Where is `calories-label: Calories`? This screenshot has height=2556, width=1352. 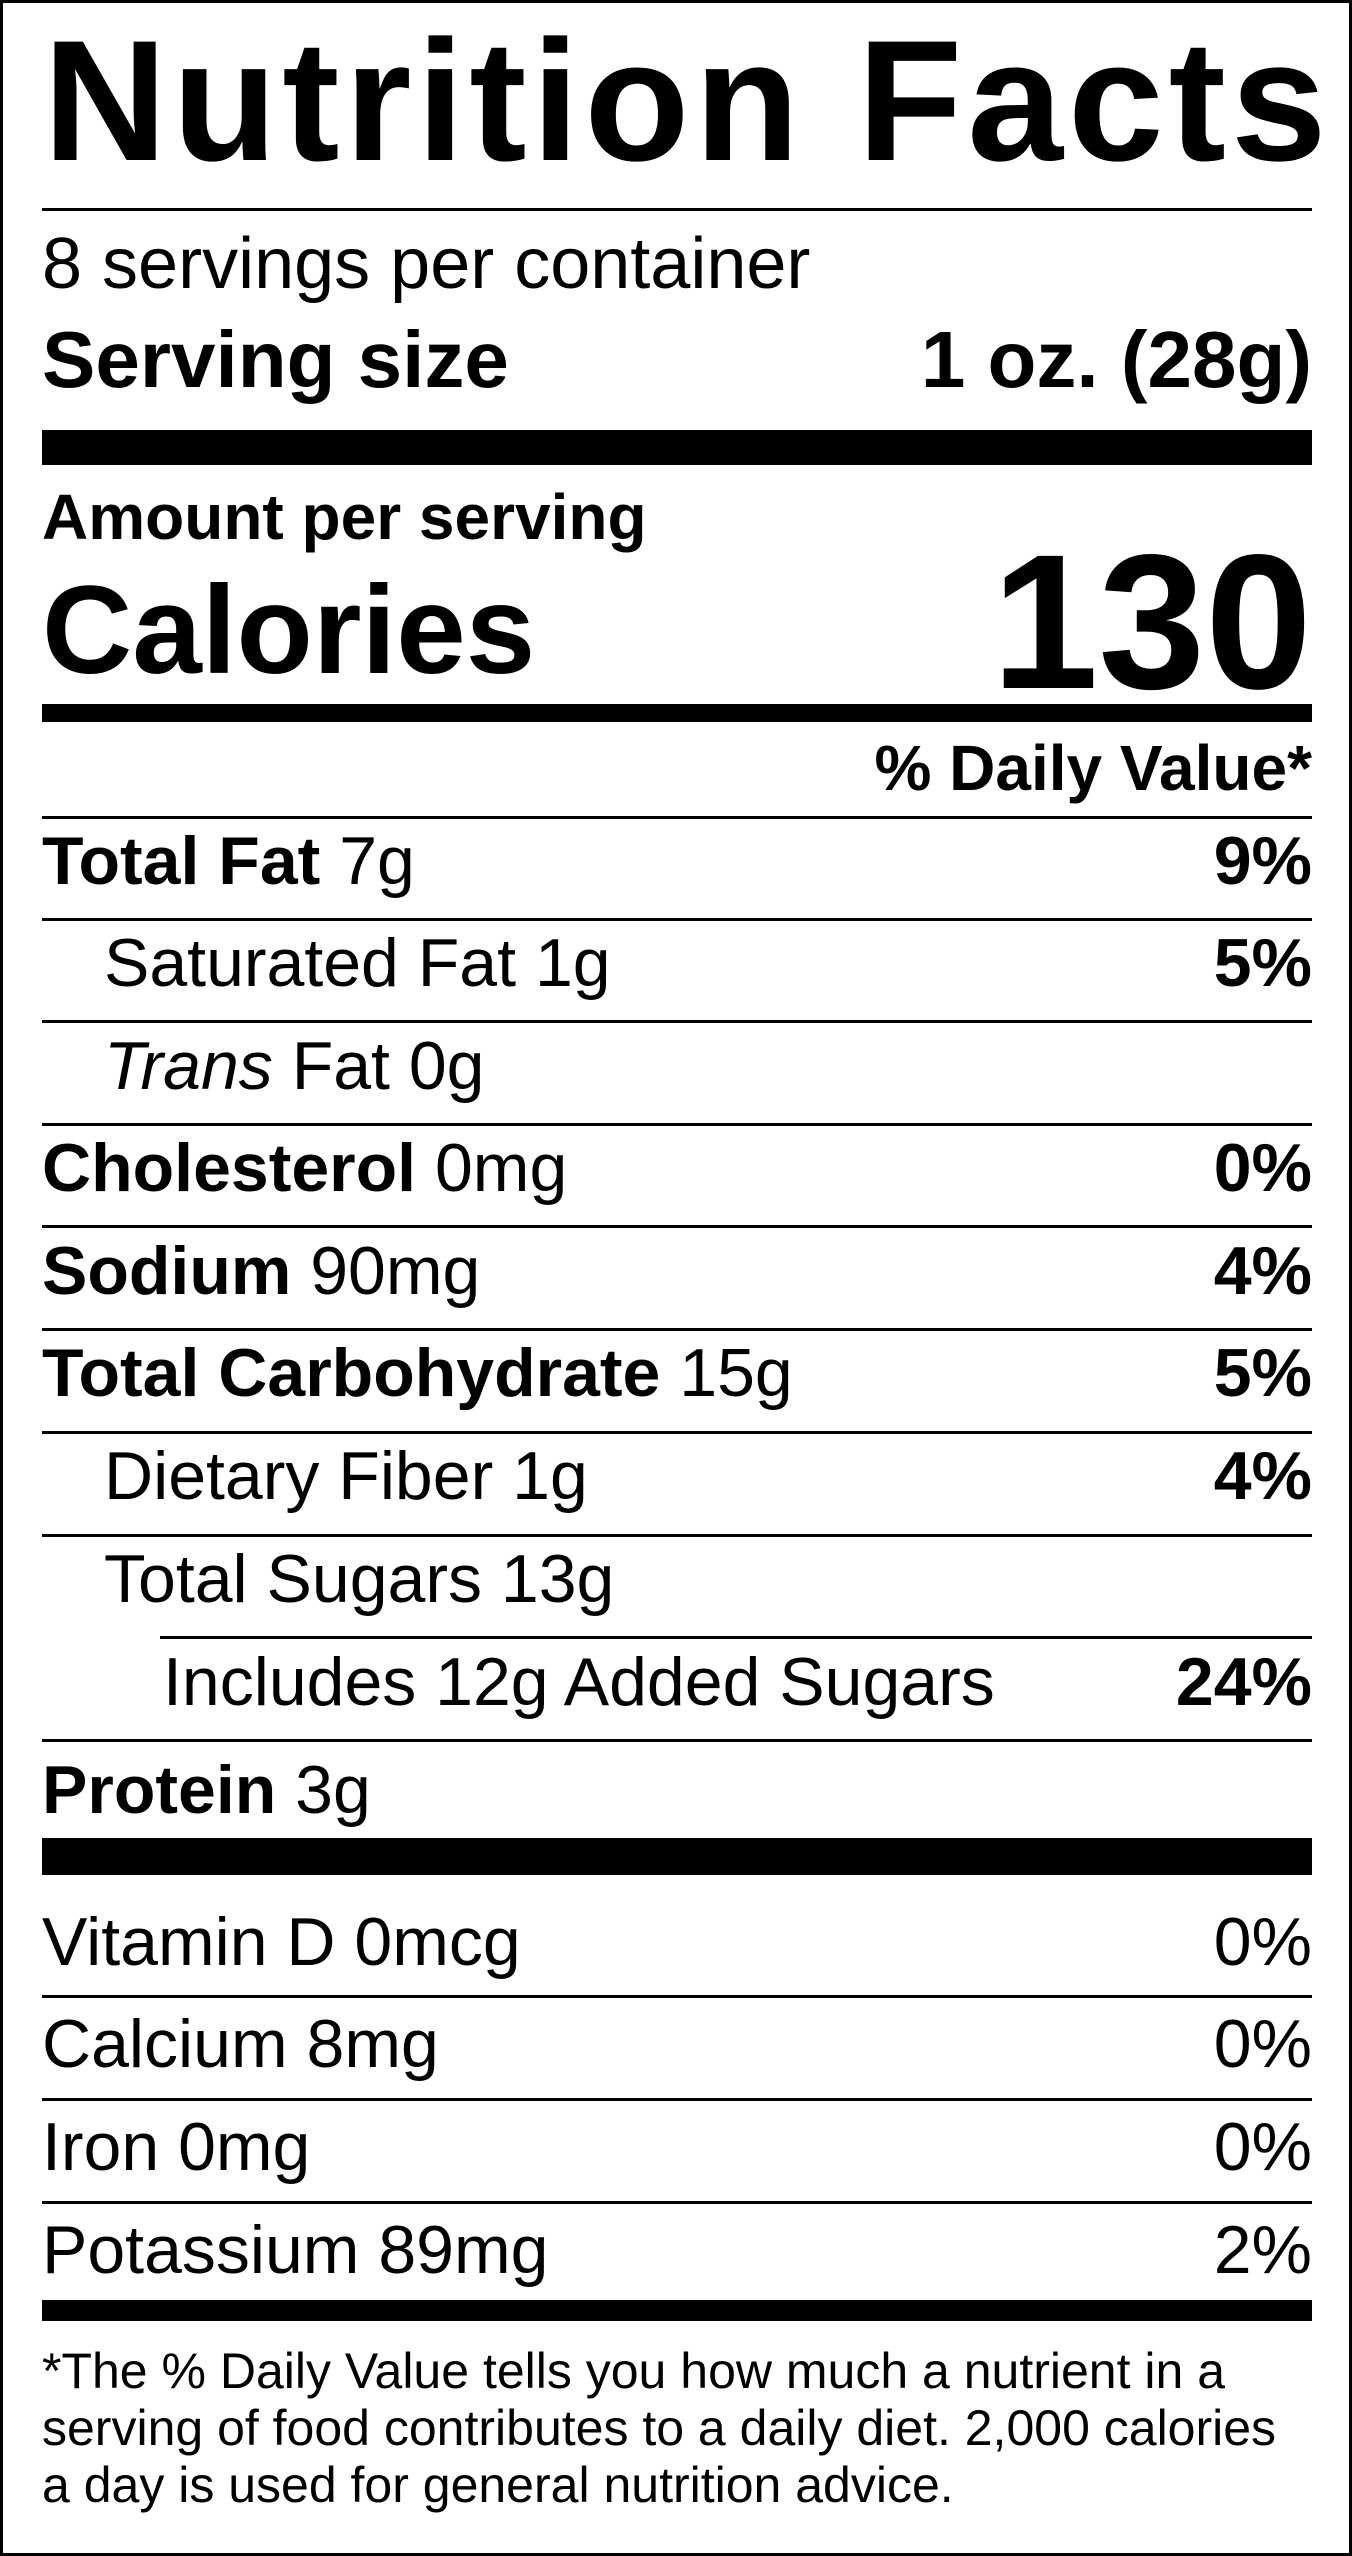
calories-label: Calories is located at coordinates (289, 630).